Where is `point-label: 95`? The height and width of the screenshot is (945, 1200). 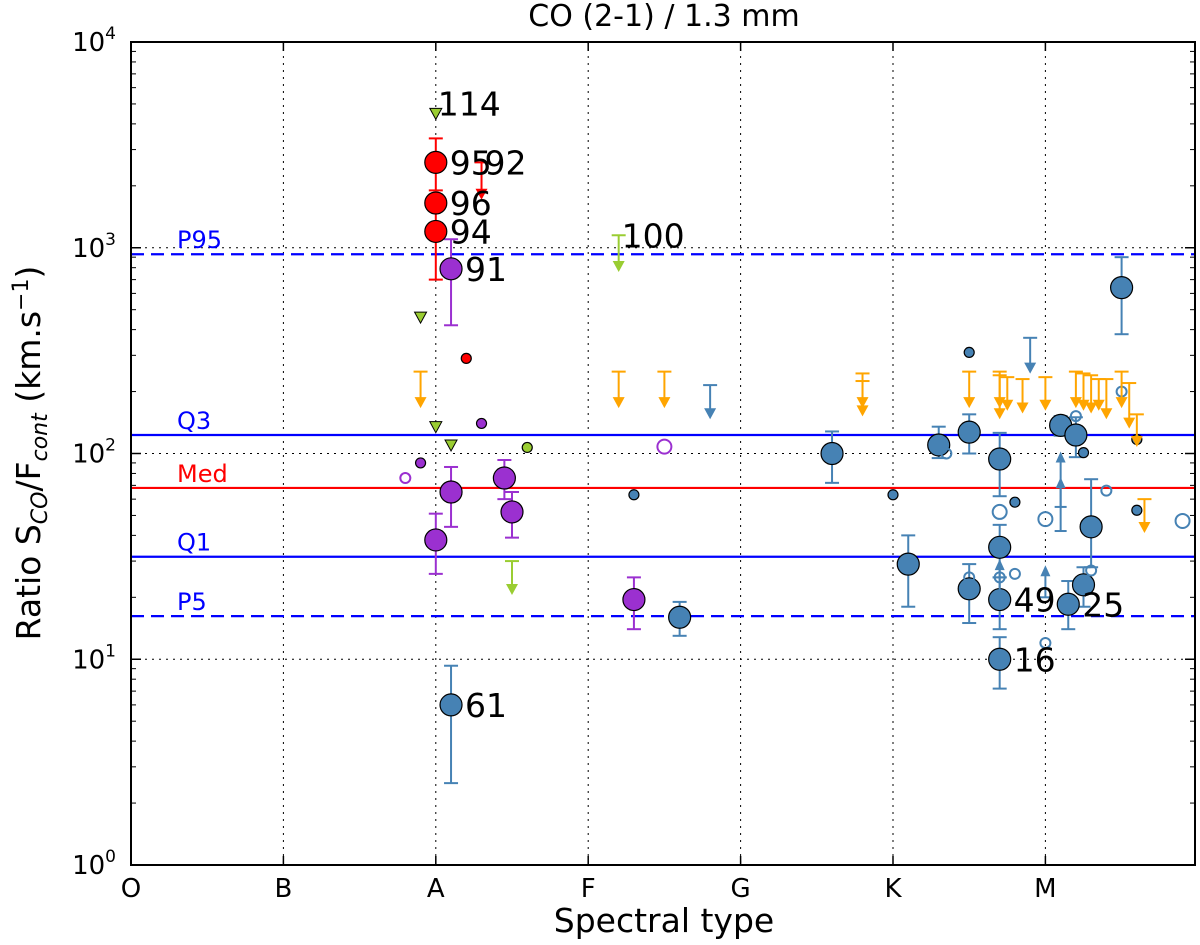 point-label: 95 is located at coordinates (471, 162).